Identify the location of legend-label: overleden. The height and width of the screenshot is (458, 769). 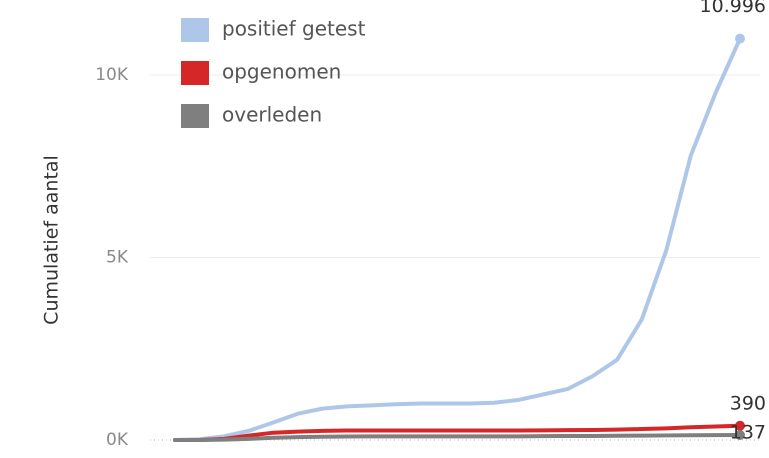
(272, 115).